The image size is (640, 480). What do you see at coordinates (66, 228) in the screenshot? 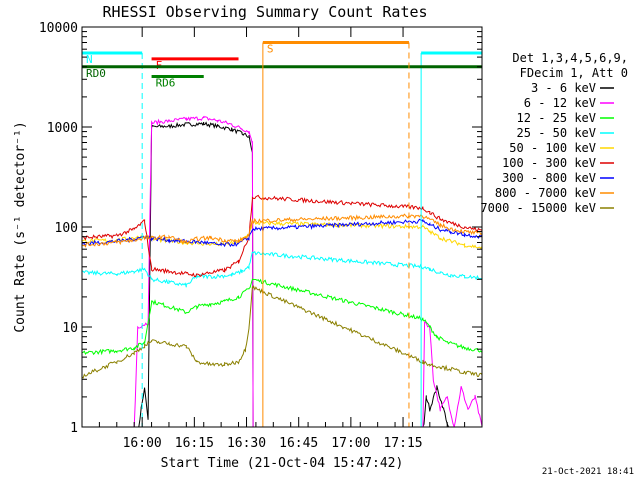
I see `y-tick-label-3: 100` at bounding box center [66, 228].